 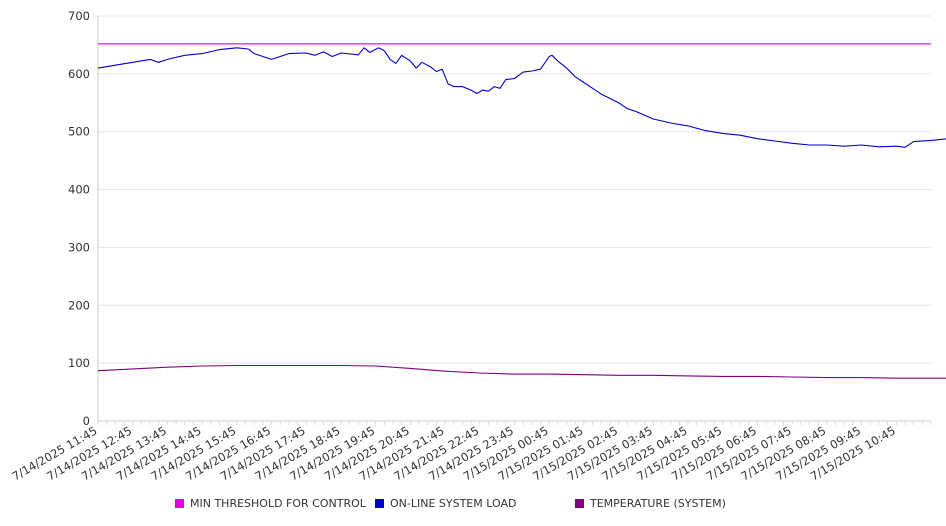 What do you see at coordinates (79, 247) in the screenshot?
I see `y-tick-label: 300` at bounding box center [79, 247].